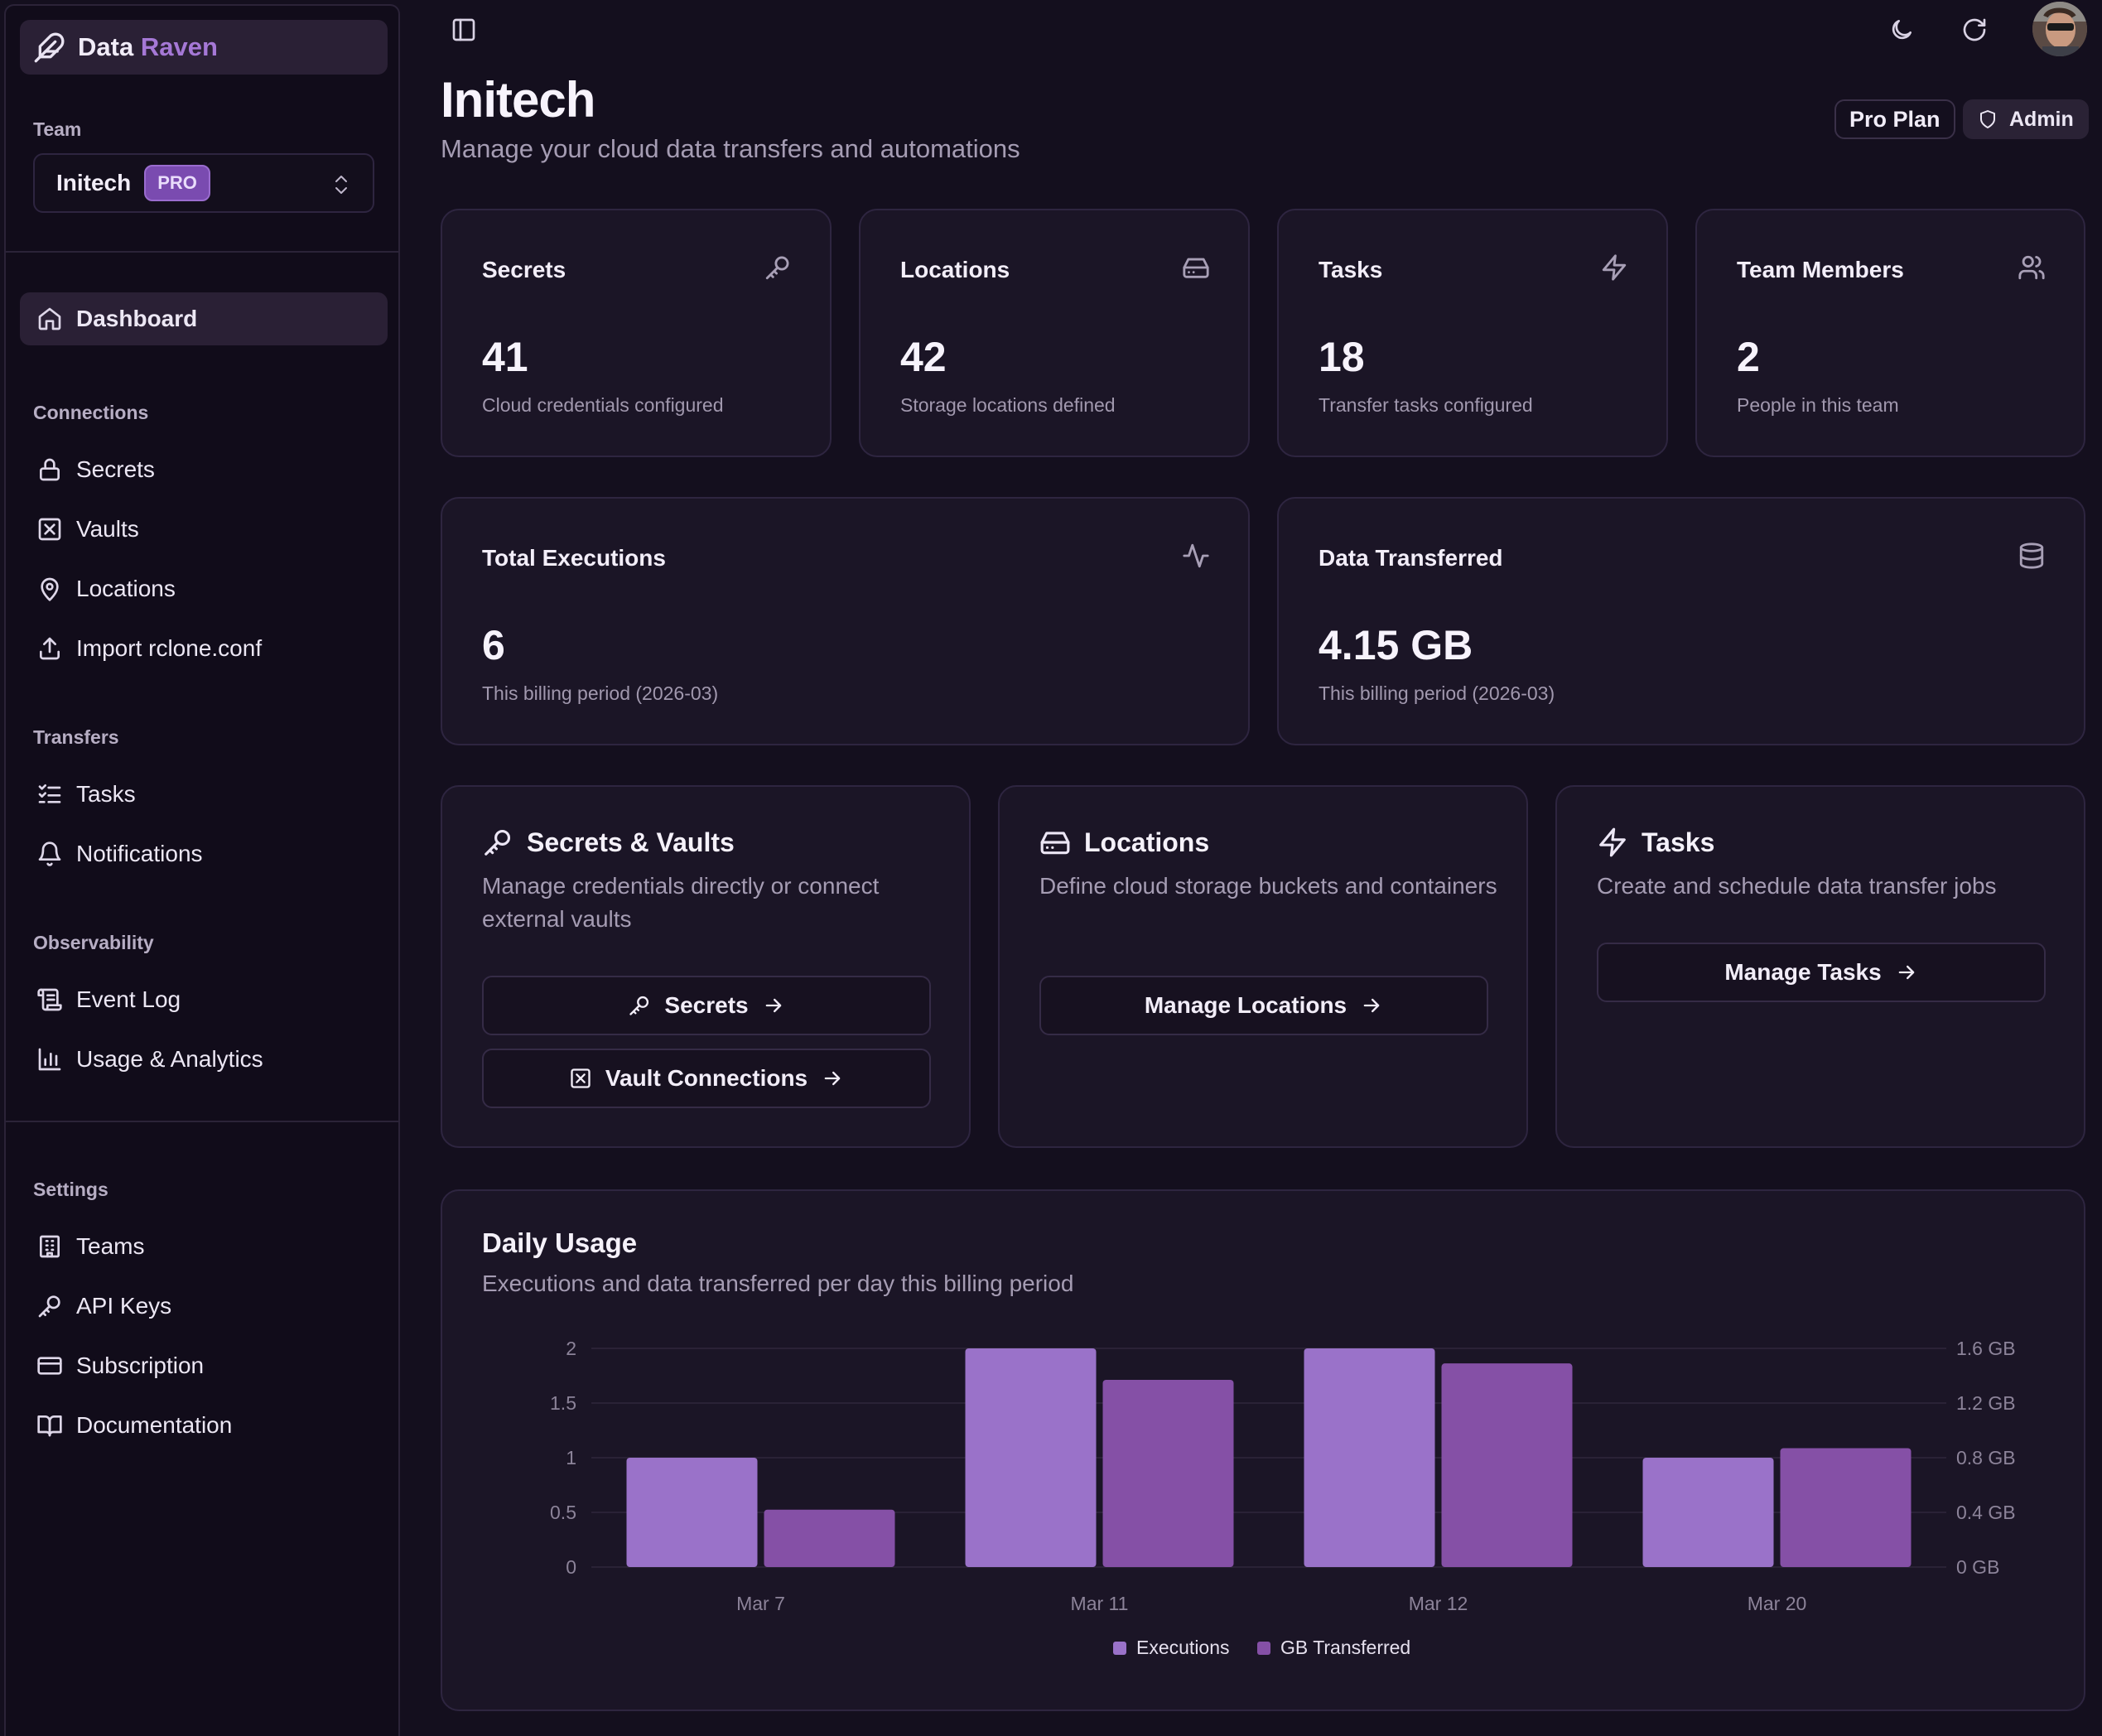 This screenshot has height=1736, width=2102. I want to click on stat-desc: People in this team, so click(1818, 405).